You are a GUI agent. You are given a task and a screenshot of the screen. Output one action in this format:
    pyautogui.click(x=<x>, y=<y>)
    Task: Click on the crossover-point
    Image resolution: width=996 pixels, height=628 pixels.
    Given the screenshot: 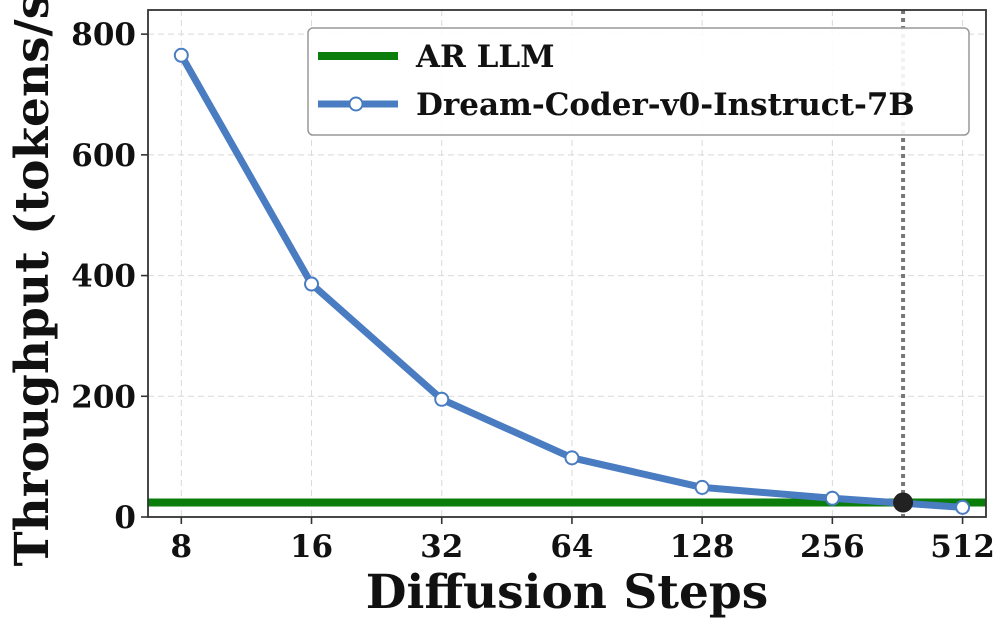 What is the action you would take?
    pyautogui.click(x=903, y=502)
    